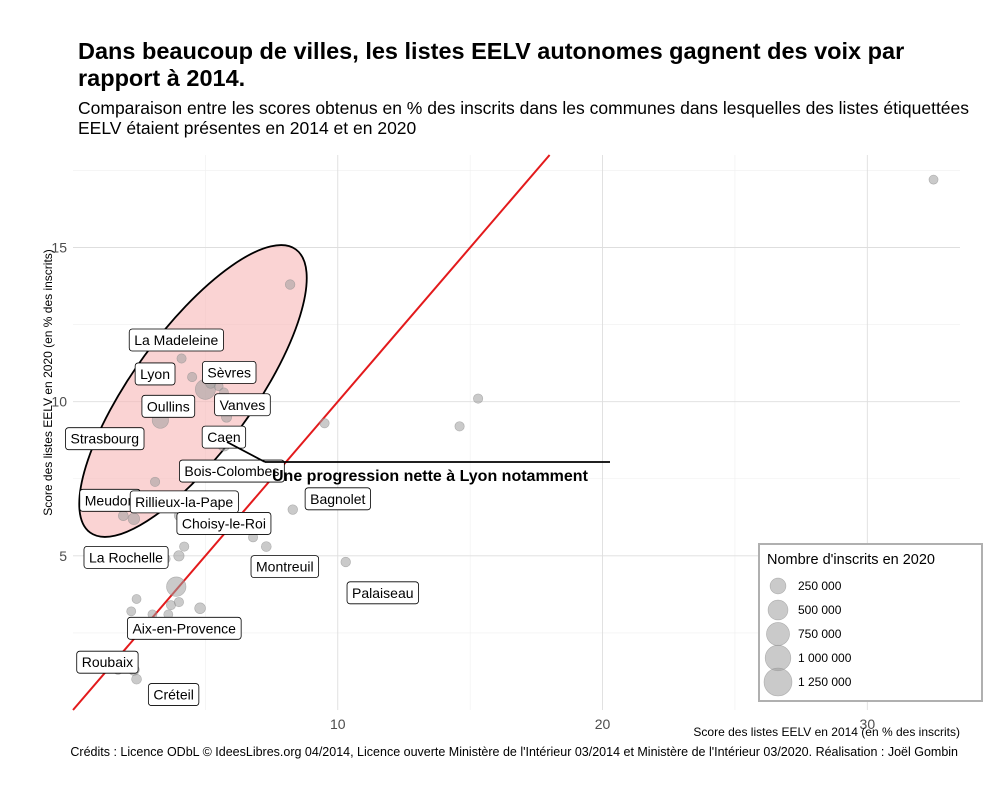 Image resolution: width=1000 pixels, height=800 pixels. I want to click on x-tick-label: 30, so click(868, 724).